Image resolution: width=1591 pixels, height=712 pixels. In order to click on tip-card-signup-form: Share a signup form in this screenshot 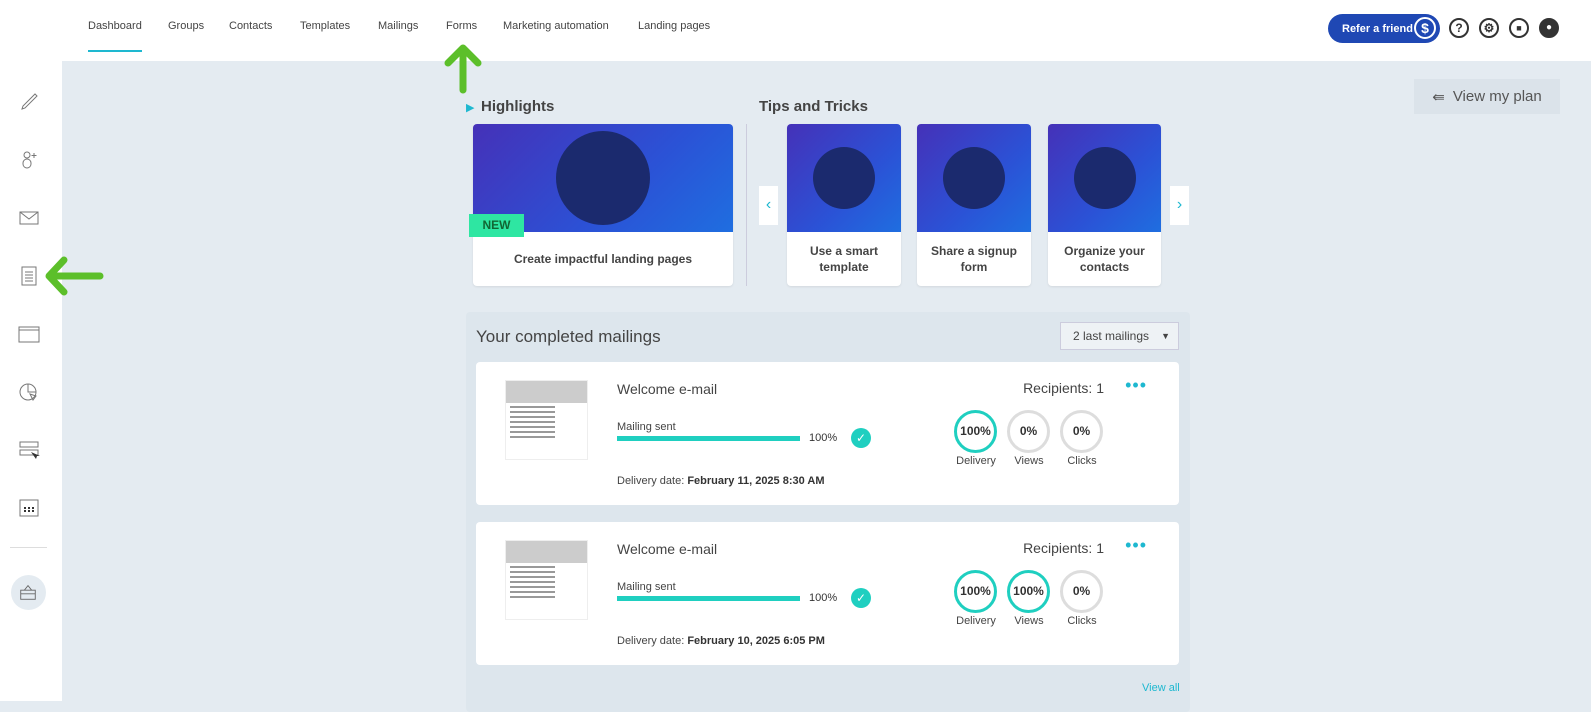, I will do `click(974, 205)`.